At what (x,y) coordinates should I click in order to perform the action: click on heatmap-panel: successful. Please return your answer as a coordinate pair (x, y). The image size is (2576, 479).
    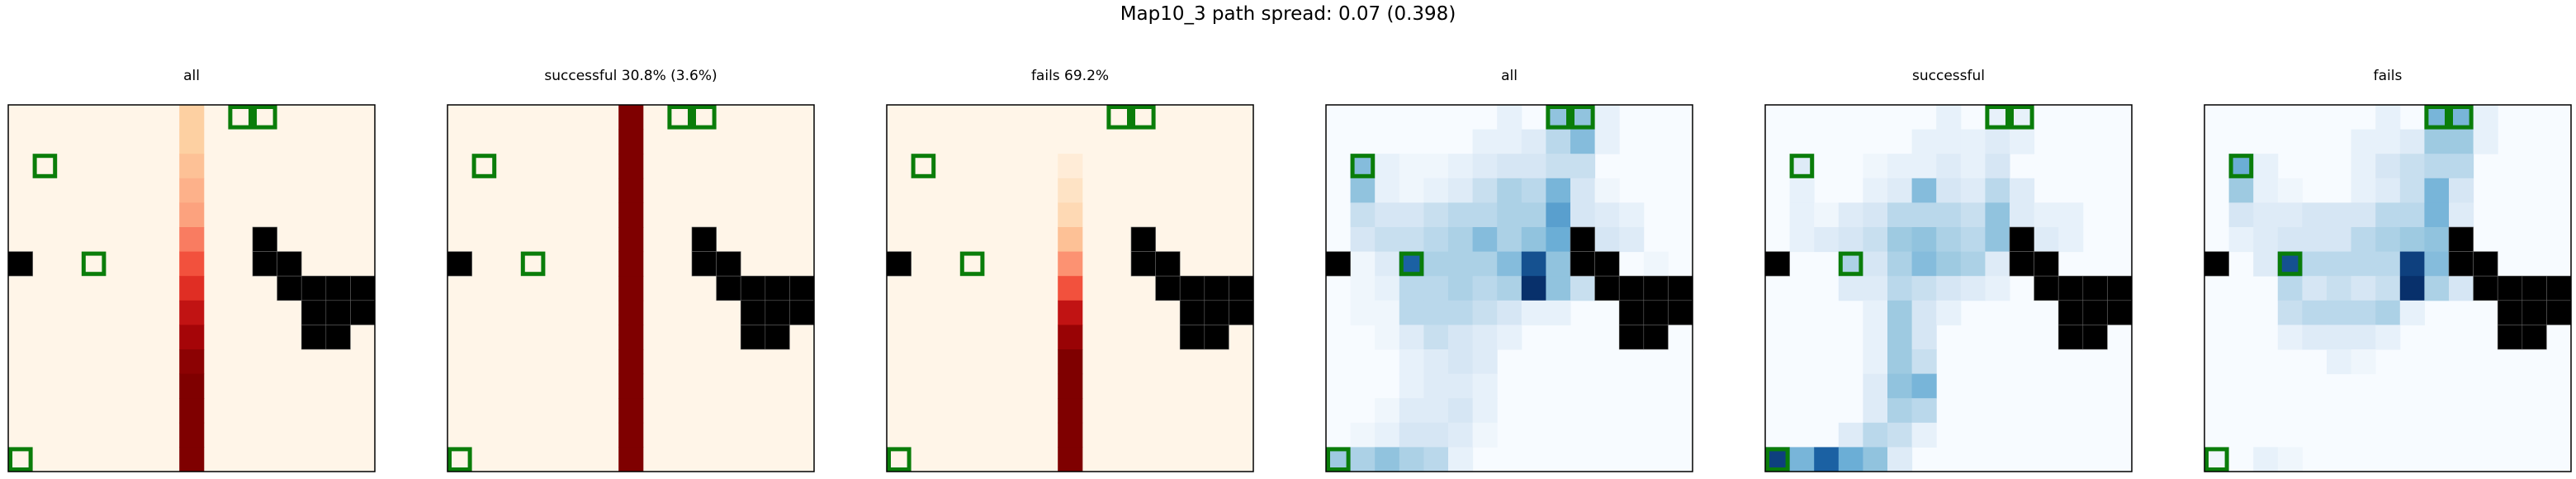
    Looking at the image, I should click on (1948, 270).